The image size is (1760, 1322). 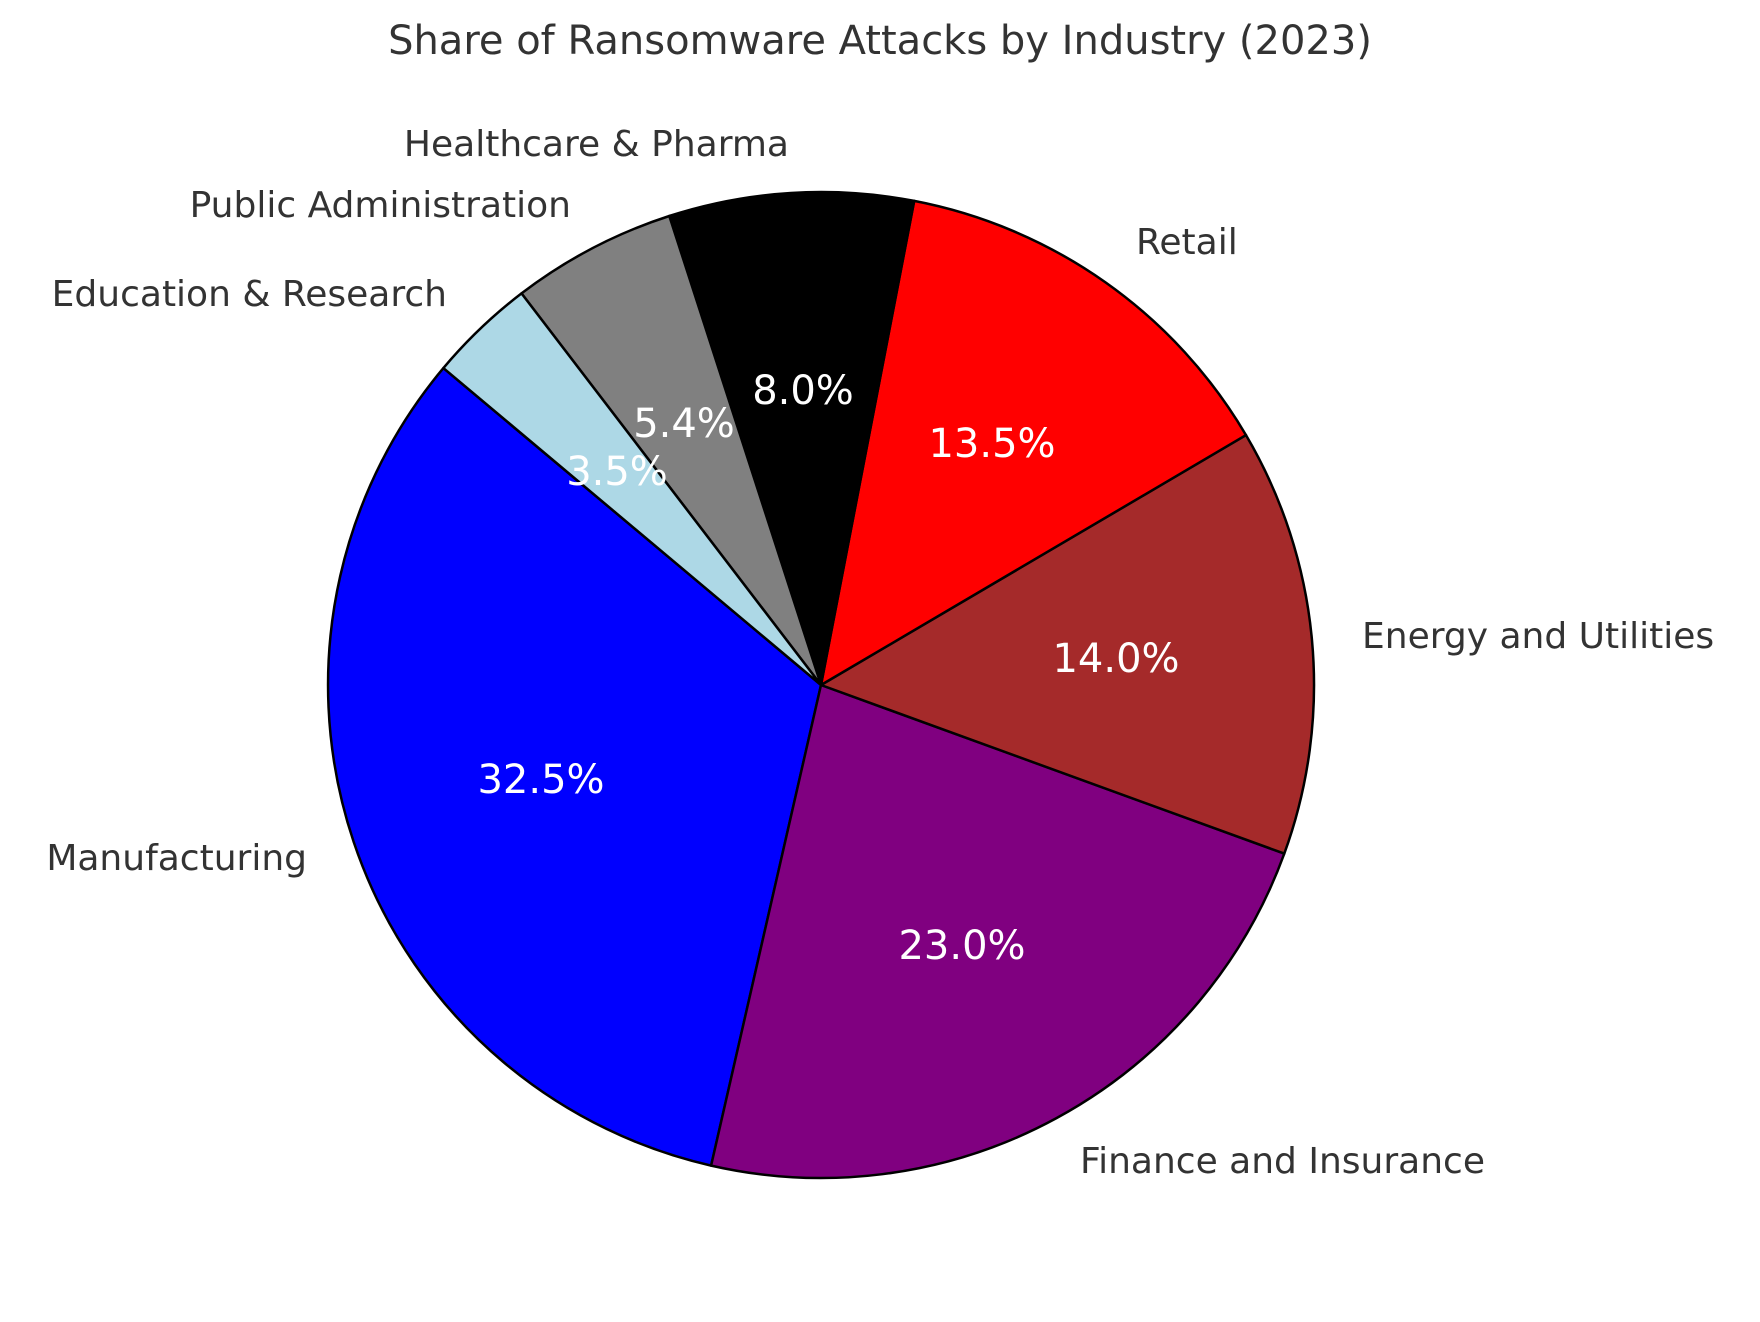 I want to click on wedge-education-research, so click(x=632, y=489).